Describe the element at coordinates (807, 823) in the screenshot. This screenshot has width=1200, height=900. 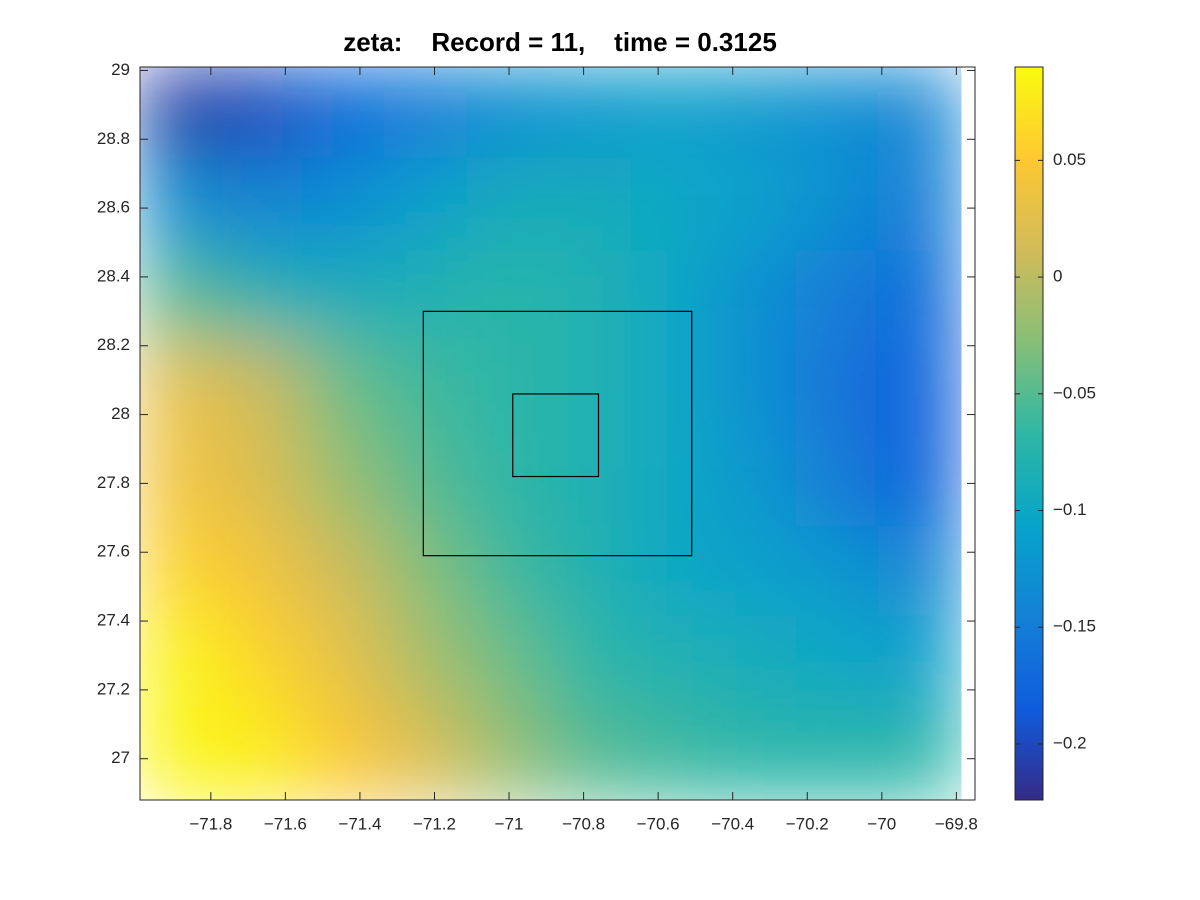
I see `x-tick-label: −70.2` at that location.